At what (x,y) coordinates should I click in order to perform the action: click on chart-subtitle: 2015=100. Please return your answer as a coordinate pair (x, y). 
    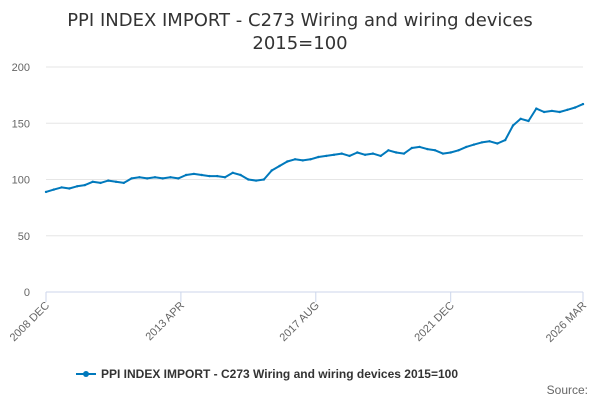
    Looking at the image, I should click on (299, 43).